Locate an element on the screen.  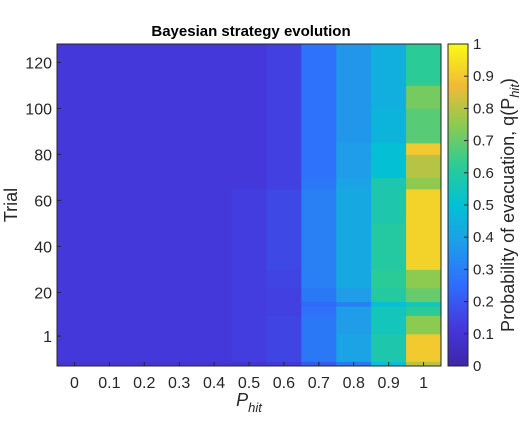
x-tick-label: 0.6 is located at coordinates (284, 383).